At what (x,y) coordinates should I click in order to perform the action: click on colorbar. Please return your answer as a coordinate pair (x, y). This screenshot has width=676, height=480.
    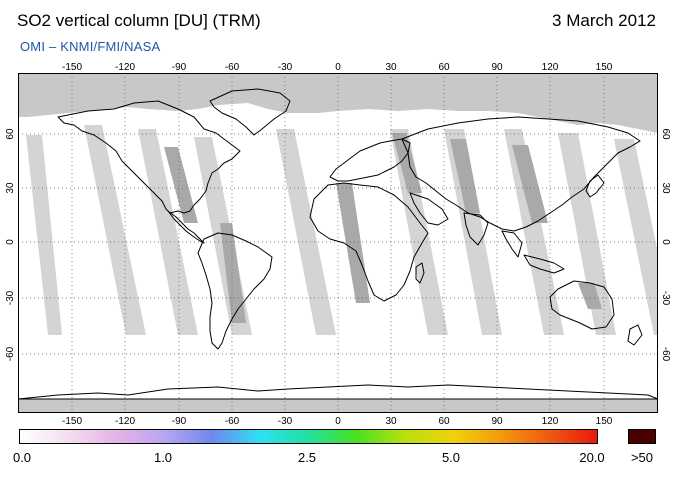
    Looking at the image, I should click on (308, 436).